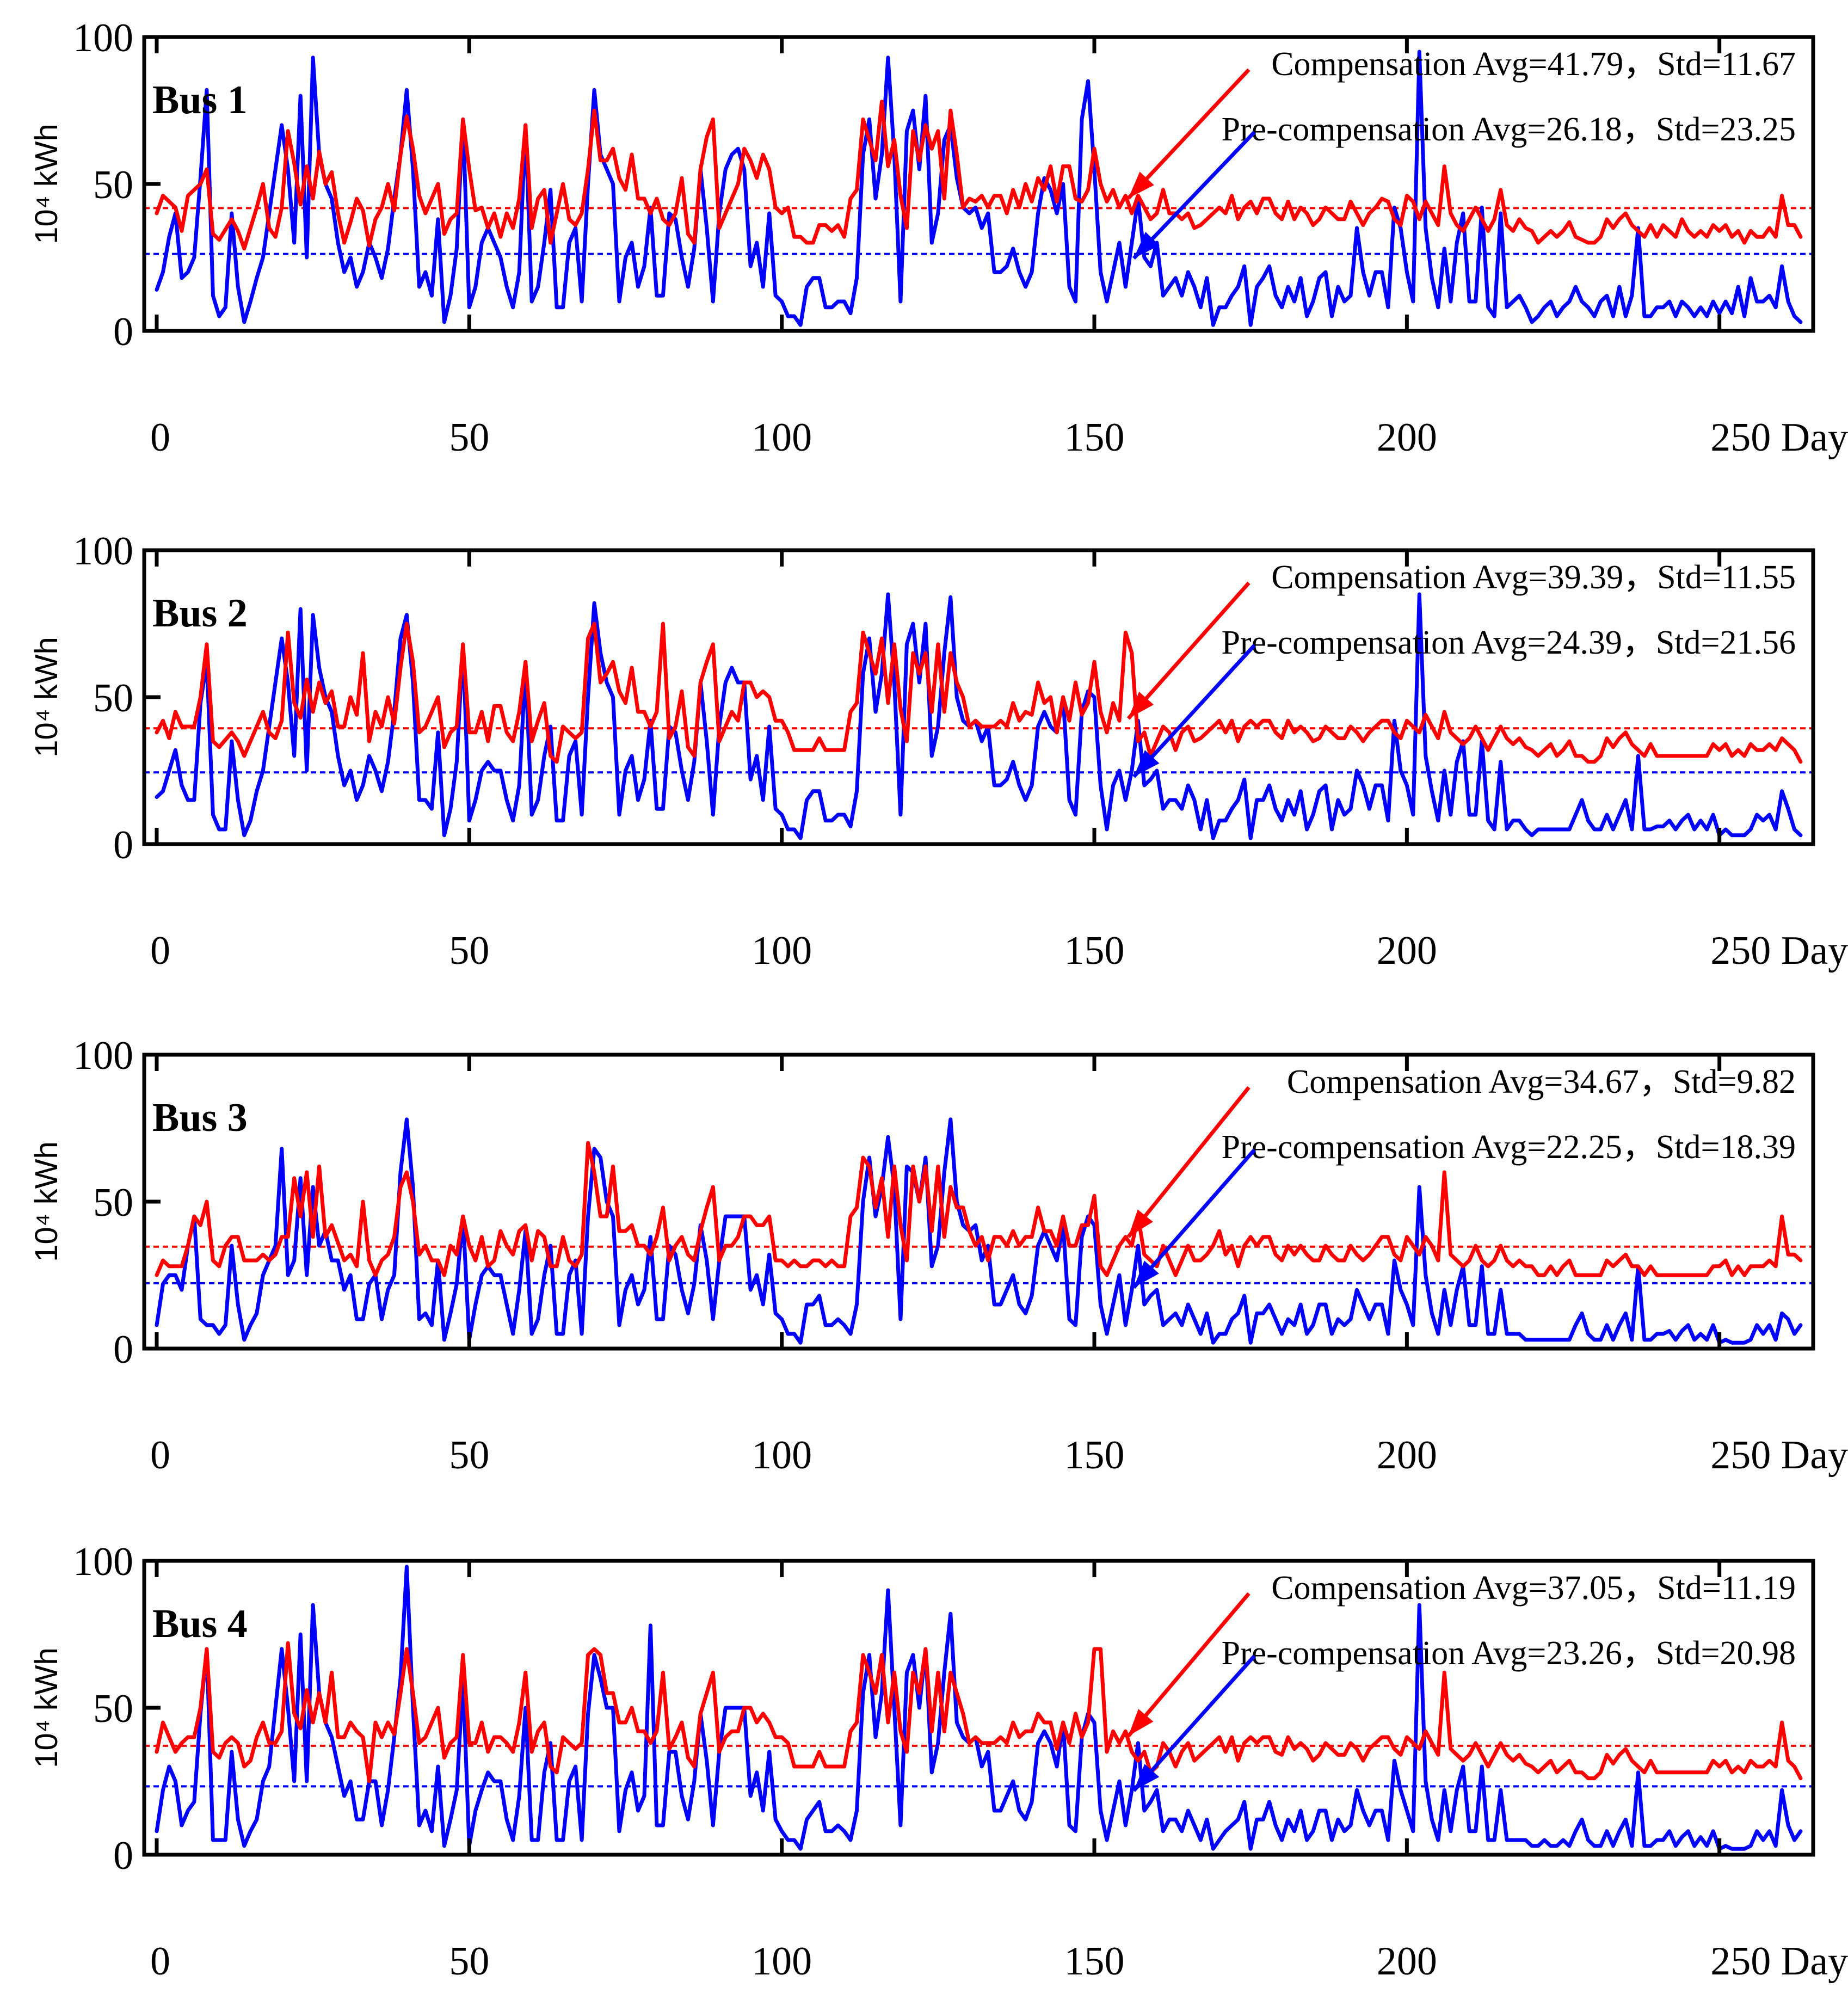 Image resolution: width=1848 pixels, height=2012 pixels. What do you see at coordinates (200, 100) in the screenshot?
I see `bus-title: Bus 1` at bounding box center [200, 100].